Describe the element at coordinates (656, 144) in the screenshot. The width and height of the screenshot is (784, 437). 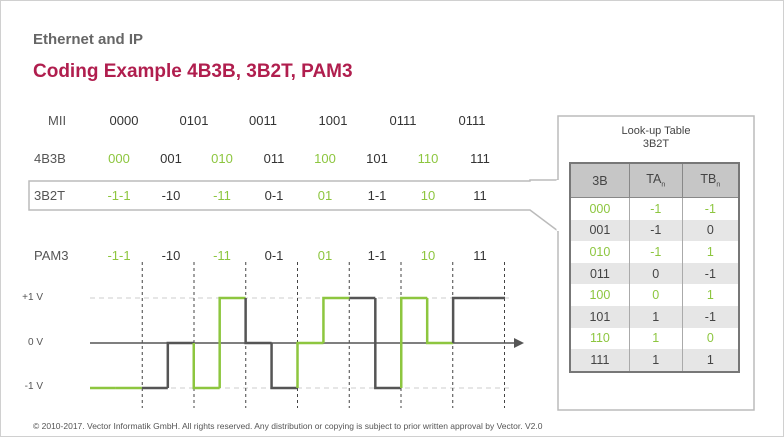
I see `lookup-title-line2: 3B2T` at that location.